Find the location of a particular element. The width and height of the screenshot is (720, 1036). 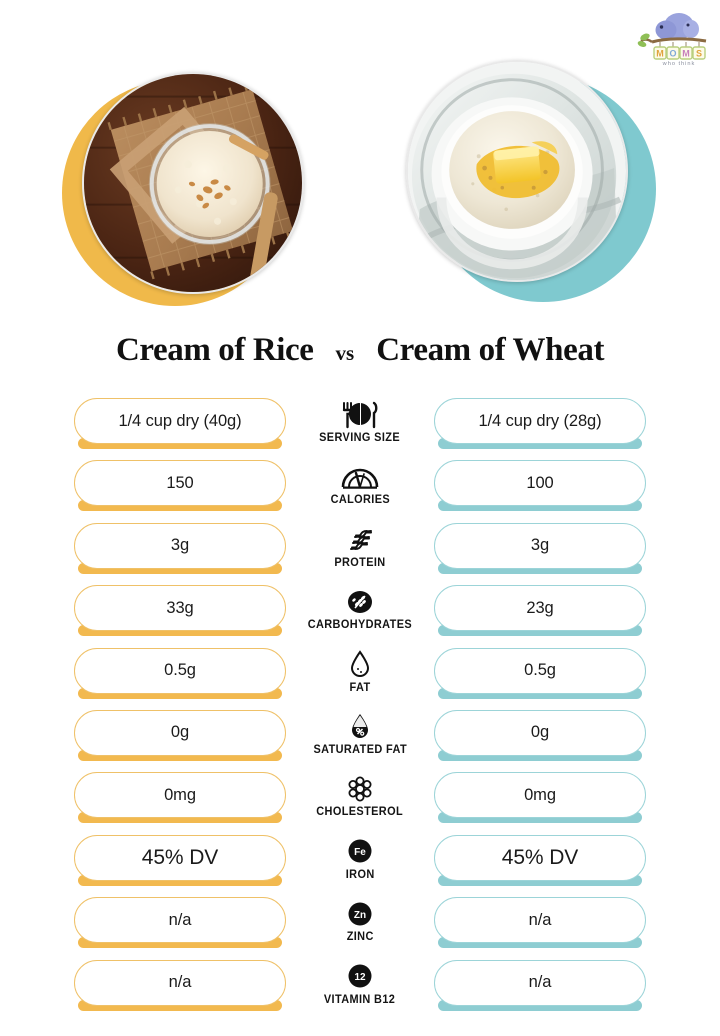

right-value-pill: 23g is located at coordinates (540, 608).